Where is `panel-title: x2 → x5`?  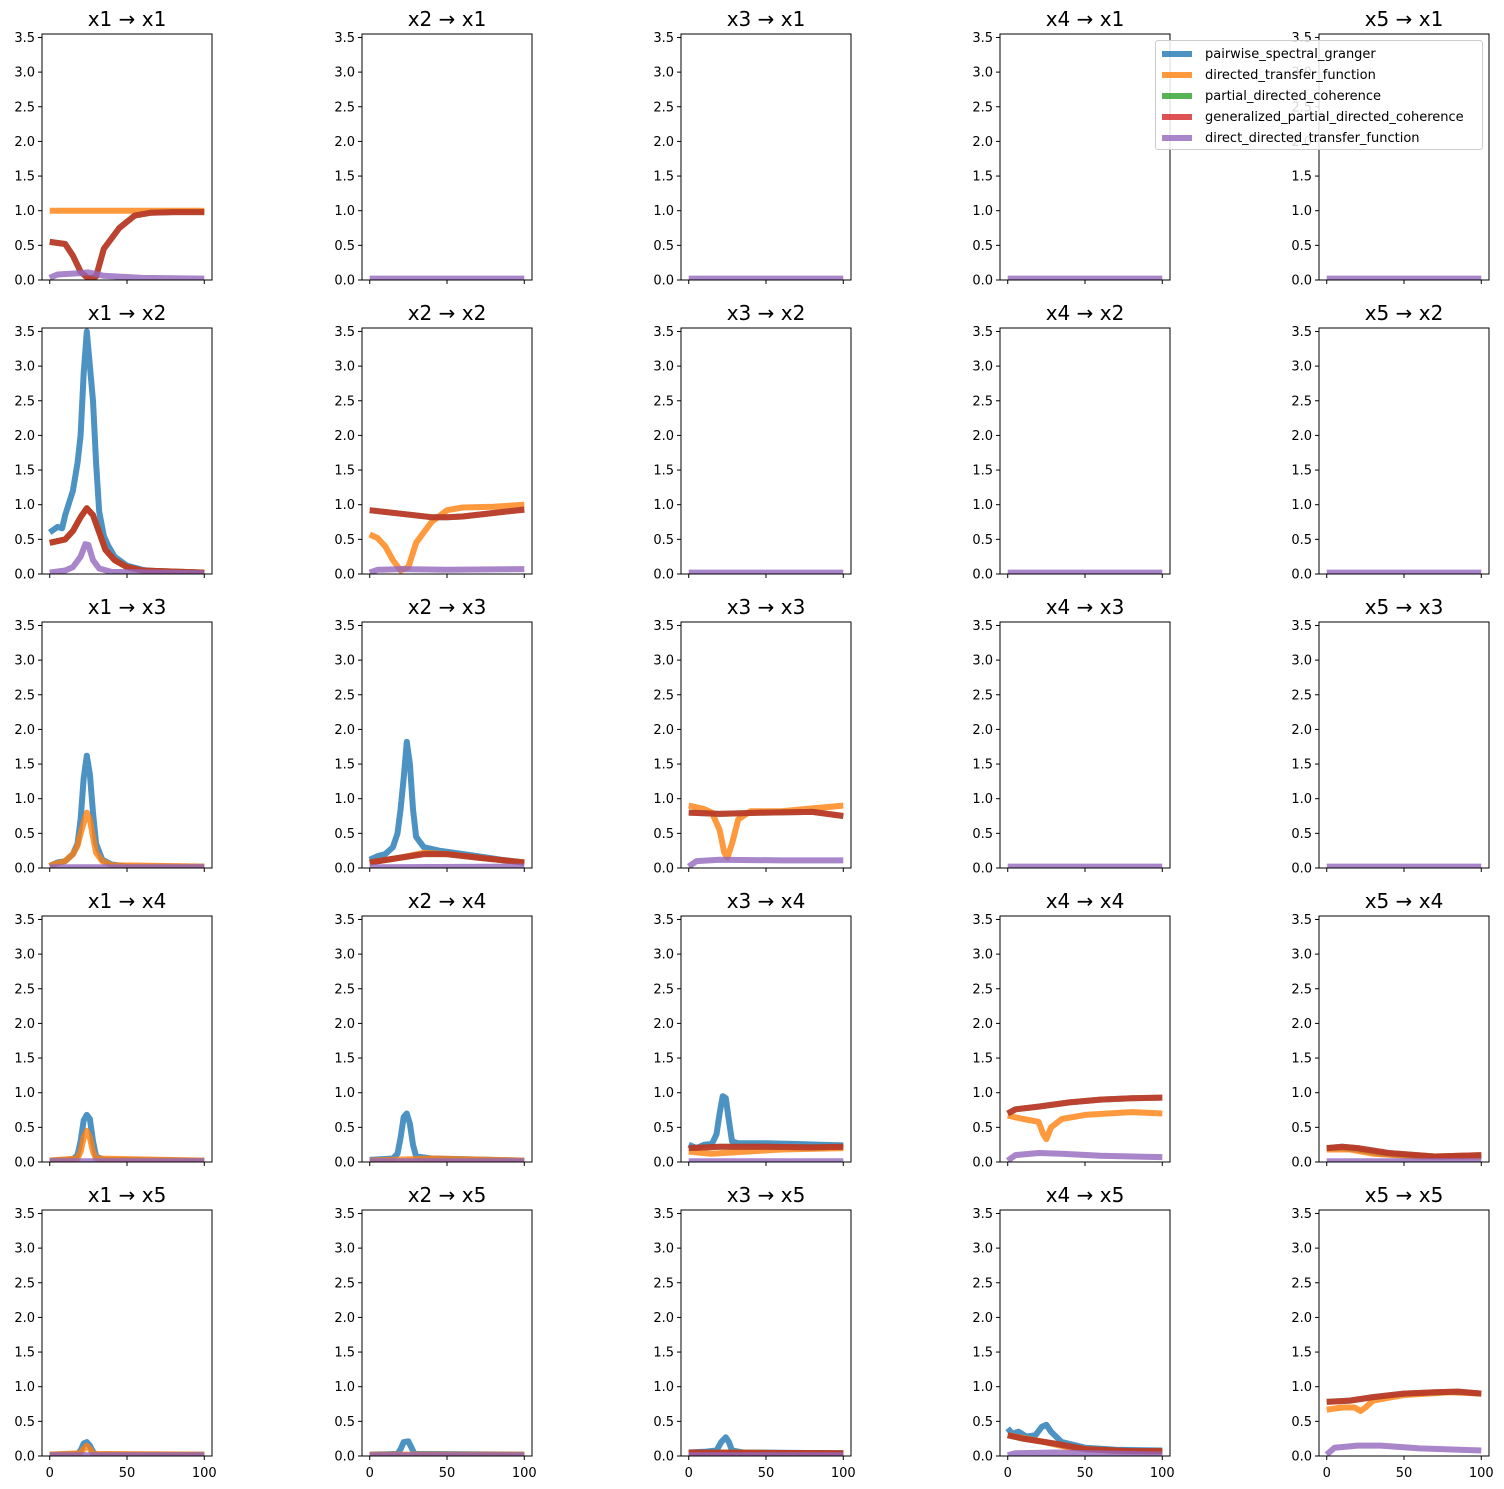
panel-title: x2 → x5 is located at coordinates (447, 1195).